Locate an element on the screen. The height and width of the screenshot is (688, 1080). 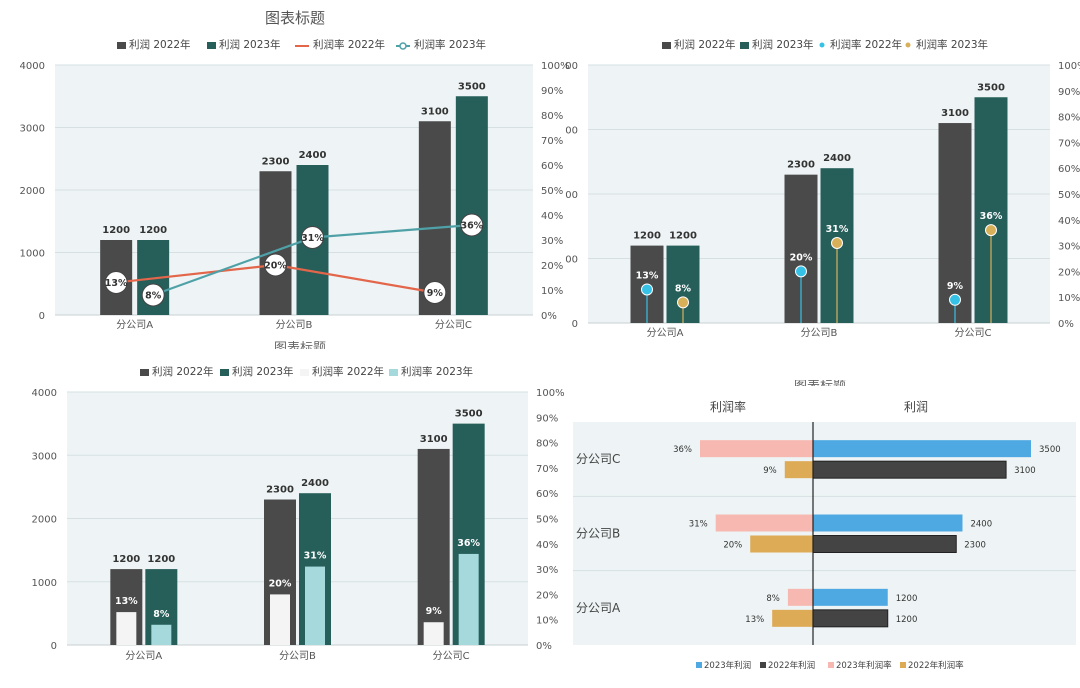
margin-data-label: 31% is located at coordinates (698, 525).